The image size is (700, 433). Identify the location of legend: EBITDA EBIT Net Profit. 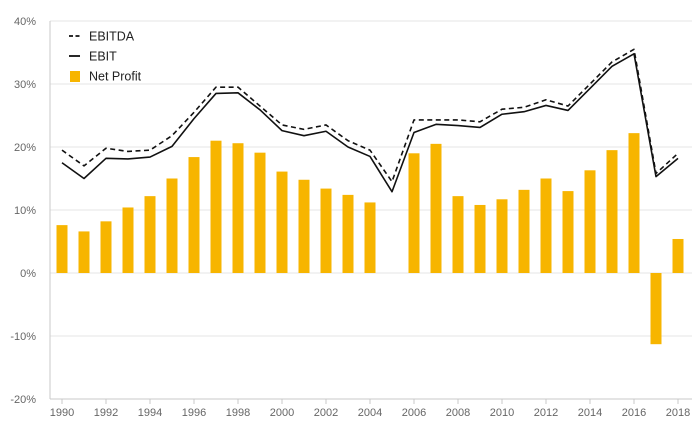
(105, 57).